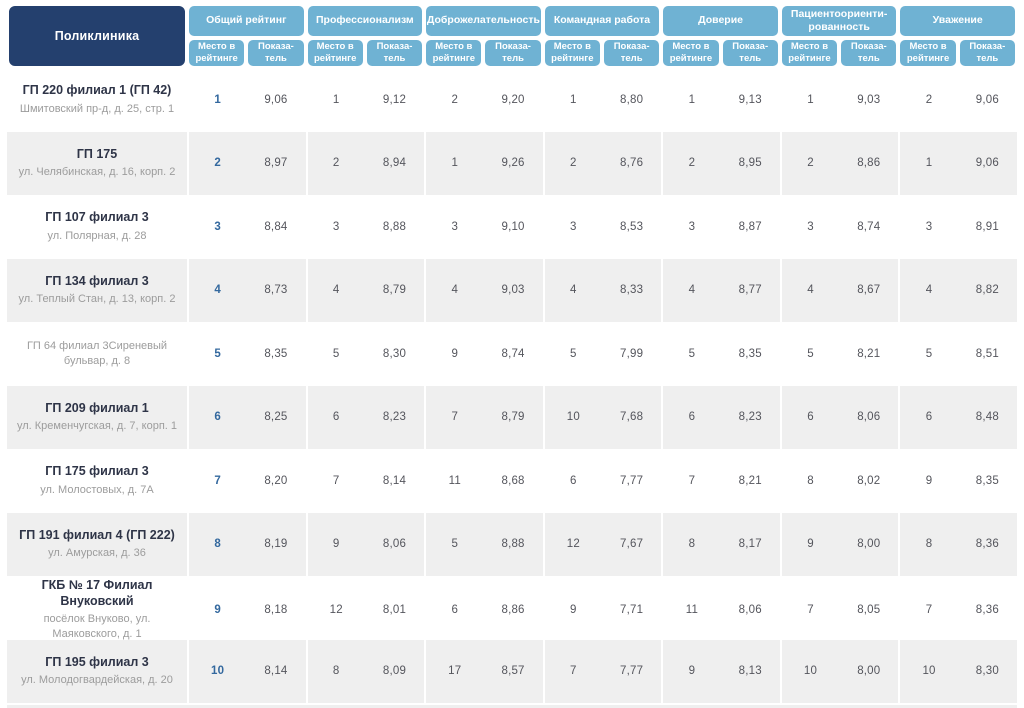  I want to click on score-cell: 8,36, so click(987, 609).